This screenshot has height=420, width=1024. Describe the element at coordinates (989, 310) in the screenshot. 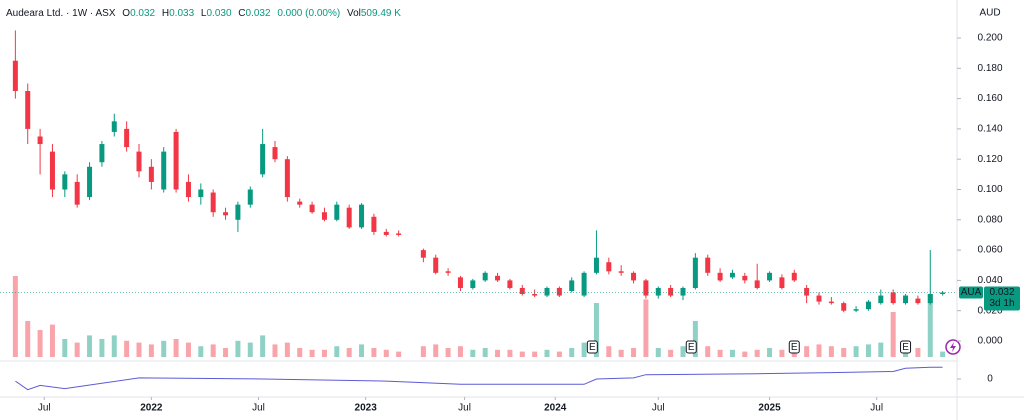

I see `y-tick-label: 0.020` at that location.